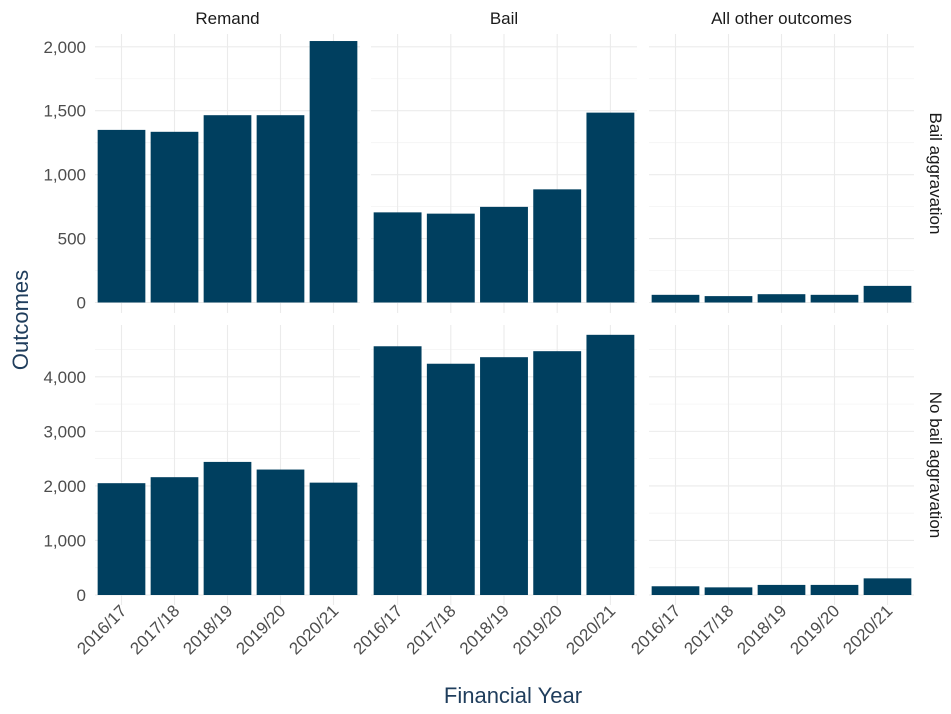 The height and width of the screenshot is (714, 951). Describe the element at coordinates (513, 695) in the screenshot. I see `x-axis-title: Financial Year` at that location.